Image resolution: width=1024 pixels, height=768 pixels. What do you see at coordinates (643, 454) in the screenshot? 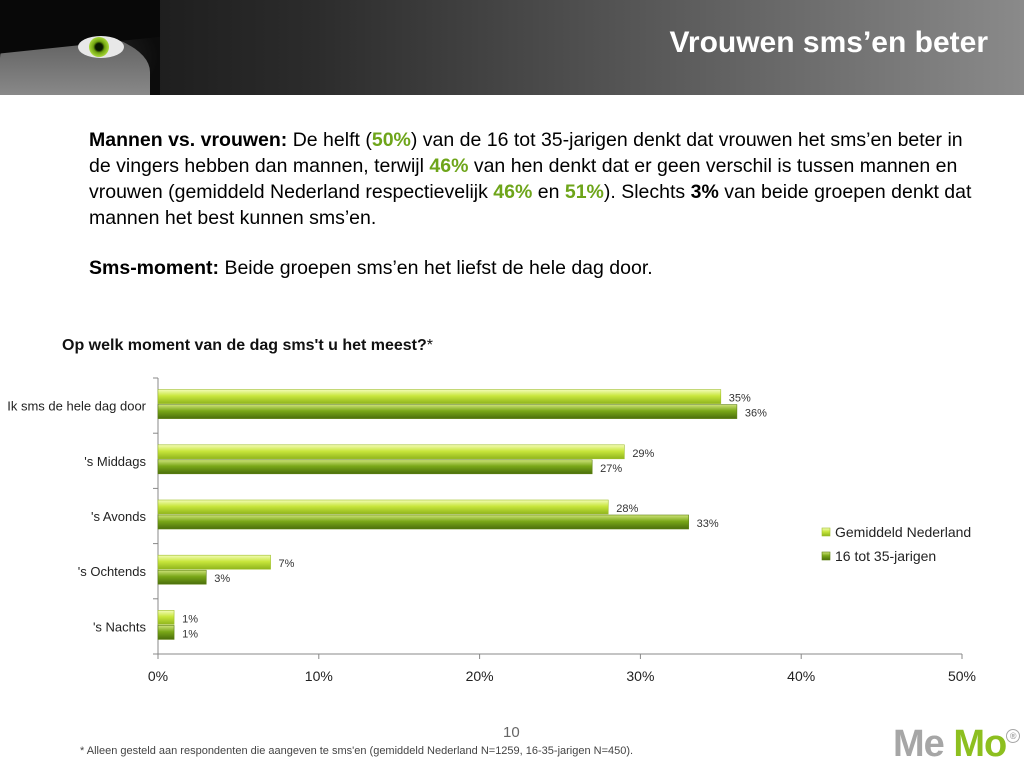
I see `data-label: 29%` at bounding box center [643, 454].